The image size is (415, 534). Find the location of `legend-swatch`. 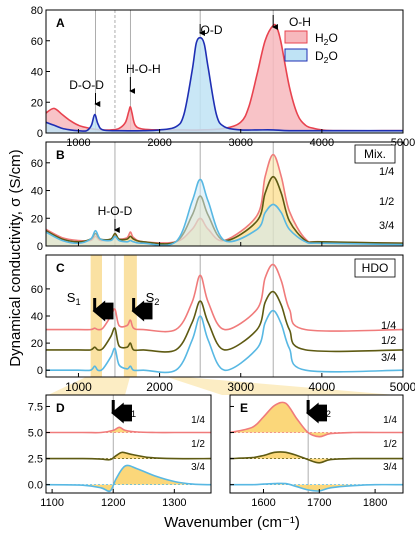

legend-swatch is located at coordinates (296, 37).